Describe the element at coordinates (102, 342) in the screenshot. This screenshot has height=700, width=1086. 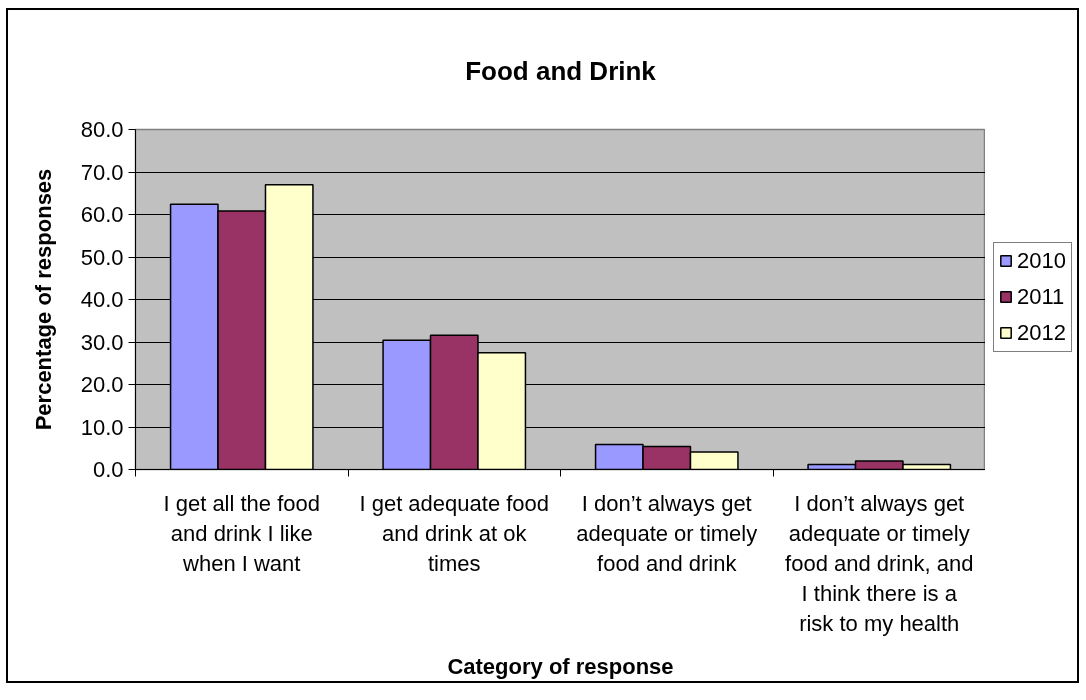
I see `y-tick-label: 30.0` at that location.